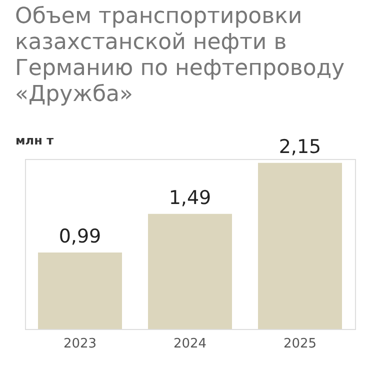 This screenshot has width=385, height=380. What do you see at coordinates (80, 344) in the screenshot?
I see `x-tick-label: 2023` at bounding box center [80, 344].